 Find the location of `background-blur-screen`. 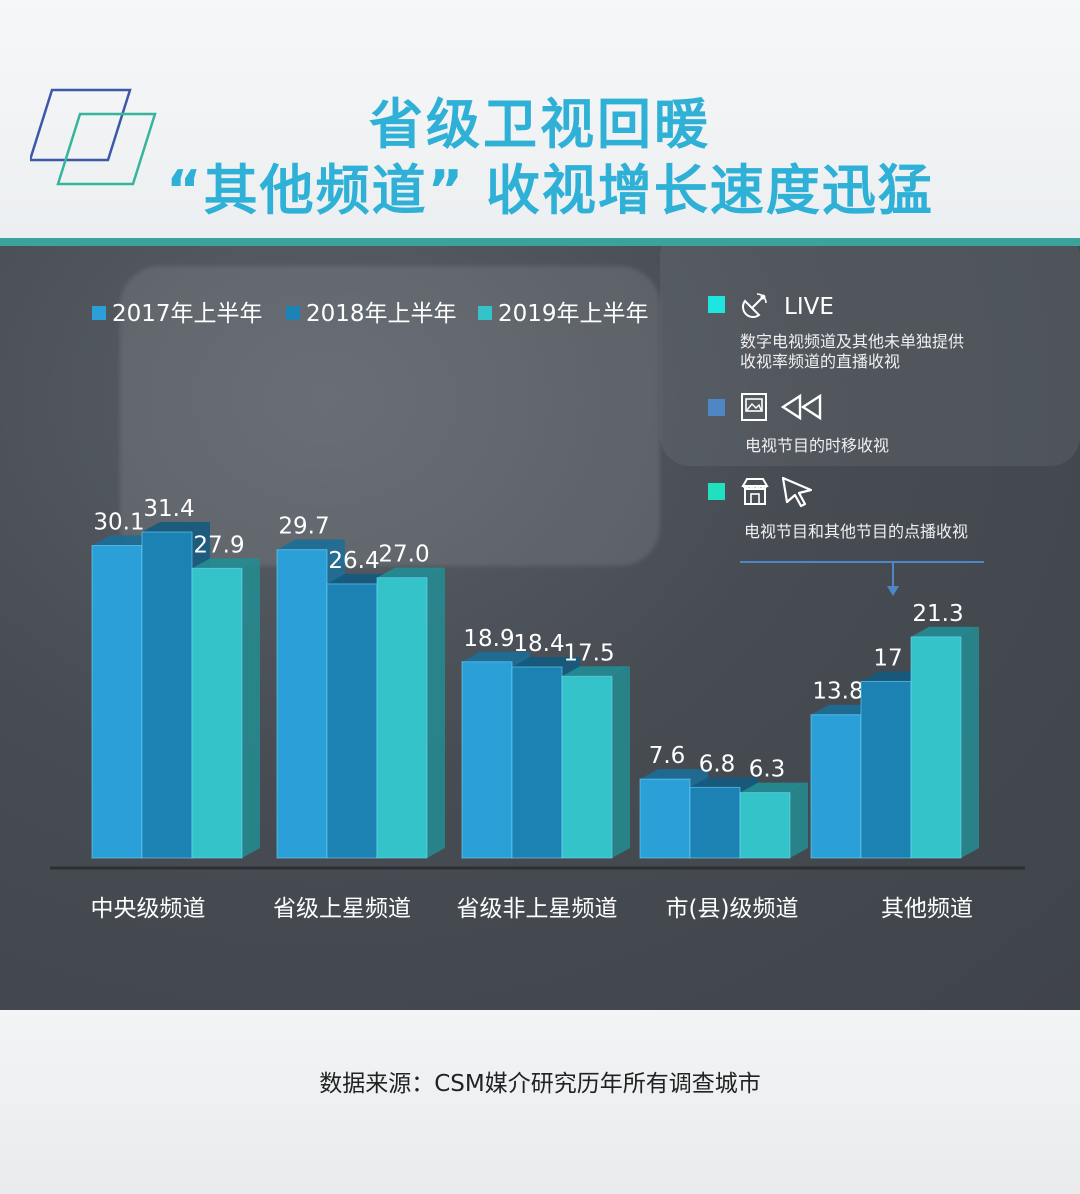

background-blur-screen is located at coordinates (870, 356).